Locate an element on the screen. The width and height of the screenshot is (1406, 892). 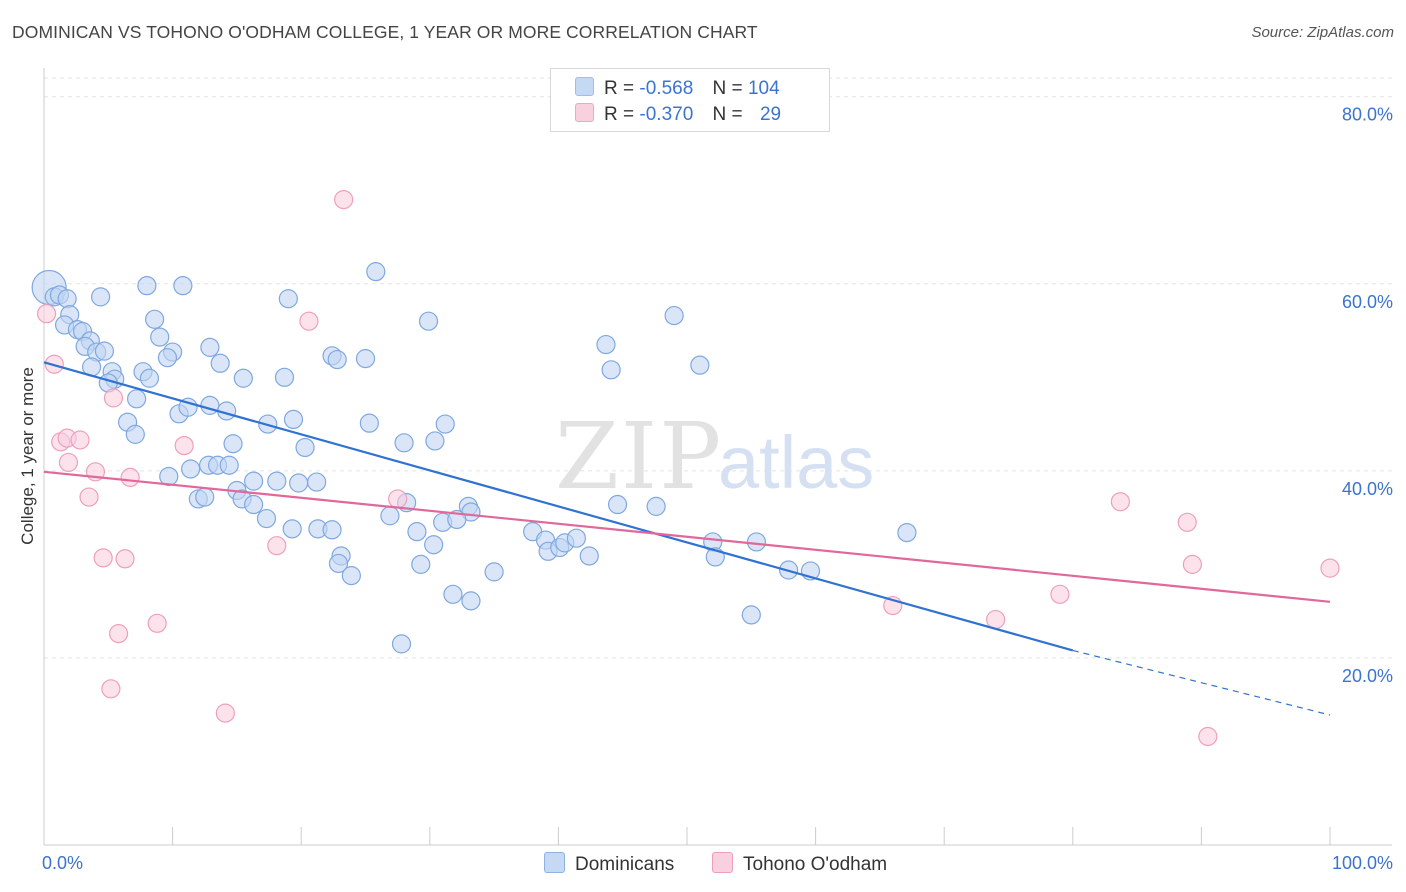
bottom-legend-swatch-tohono is located at coordinates (722, 862).